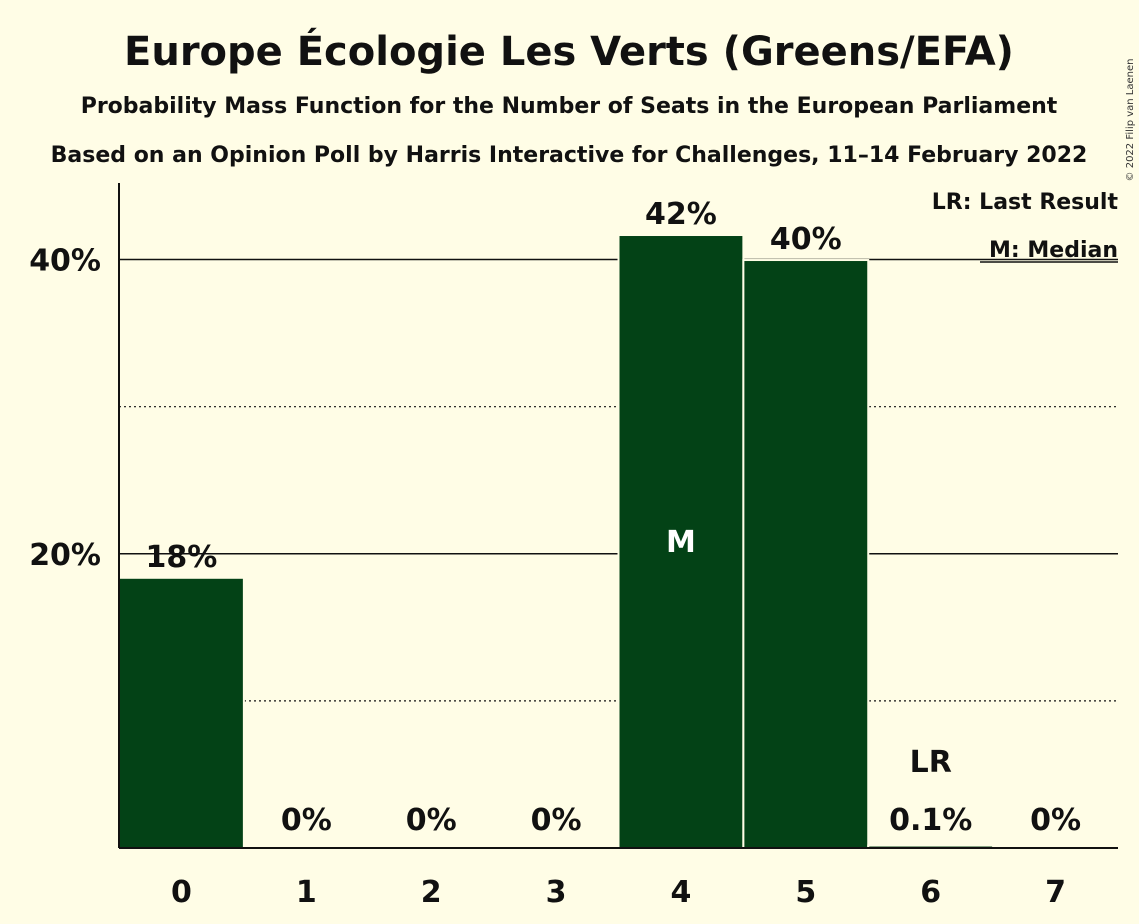 This screenshot has width=1139, height=924. Describe the element at coordinates (930, 892) in the screenshot. I see `x-tick-label: 6` at that location.